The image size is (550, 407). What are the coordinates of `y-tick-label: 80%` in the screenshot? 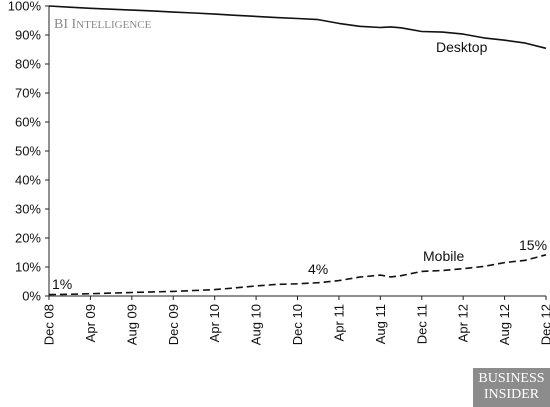 It's located at (28, 64).